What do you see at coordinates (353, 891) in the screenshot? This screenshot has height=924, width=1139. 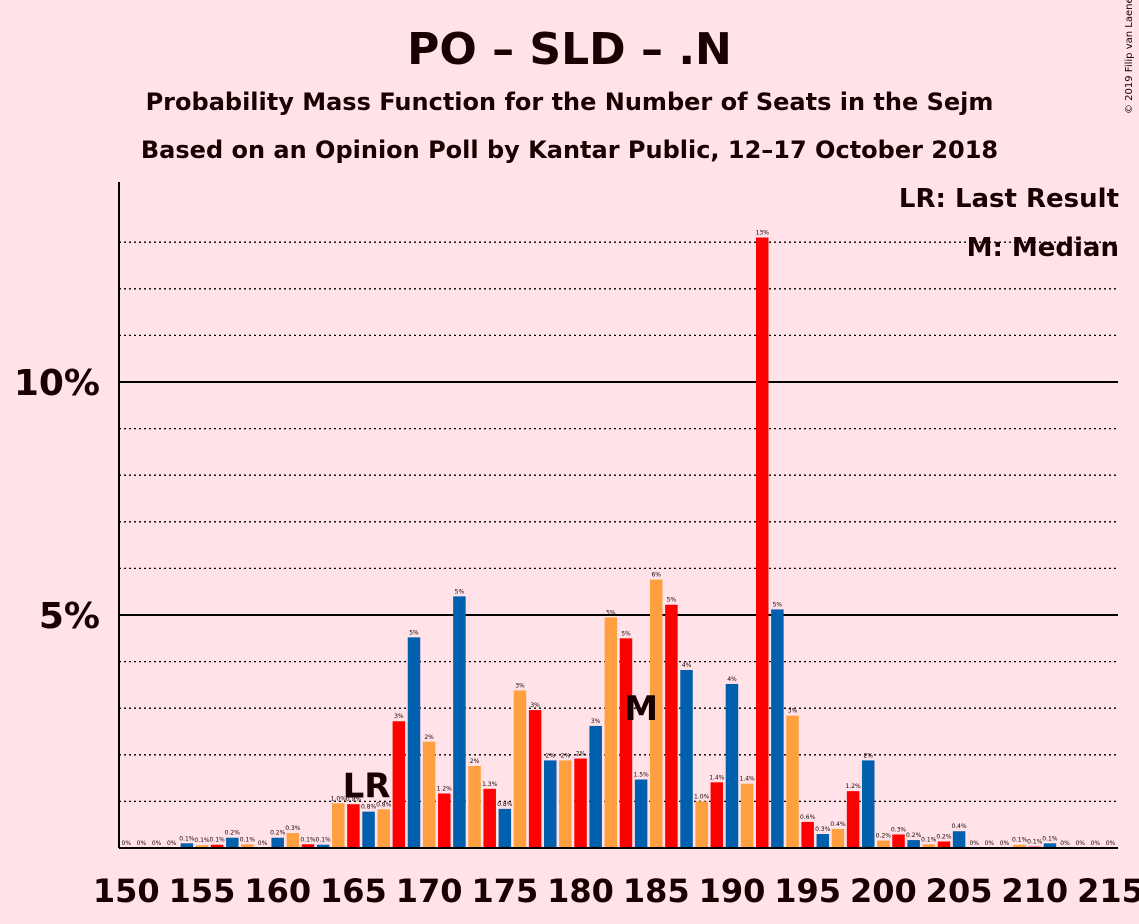 I see `x-tick-label: 165` at bounding box center [353, 891].